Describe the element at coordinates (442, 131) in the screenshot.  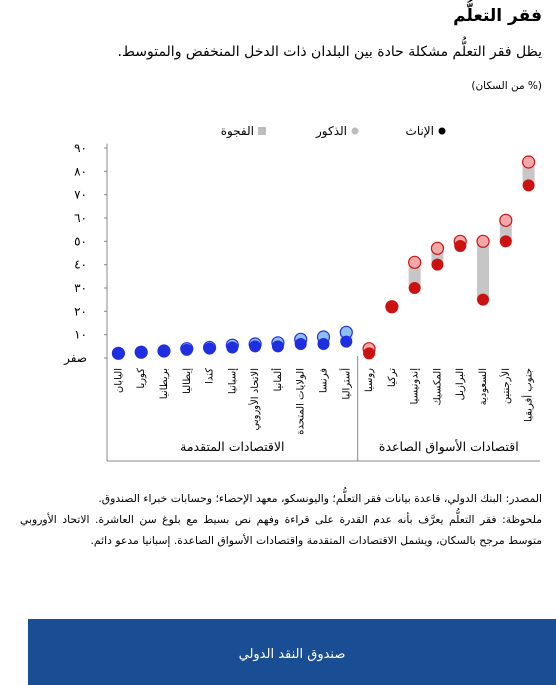
I see `legend-female-marker` at that location.